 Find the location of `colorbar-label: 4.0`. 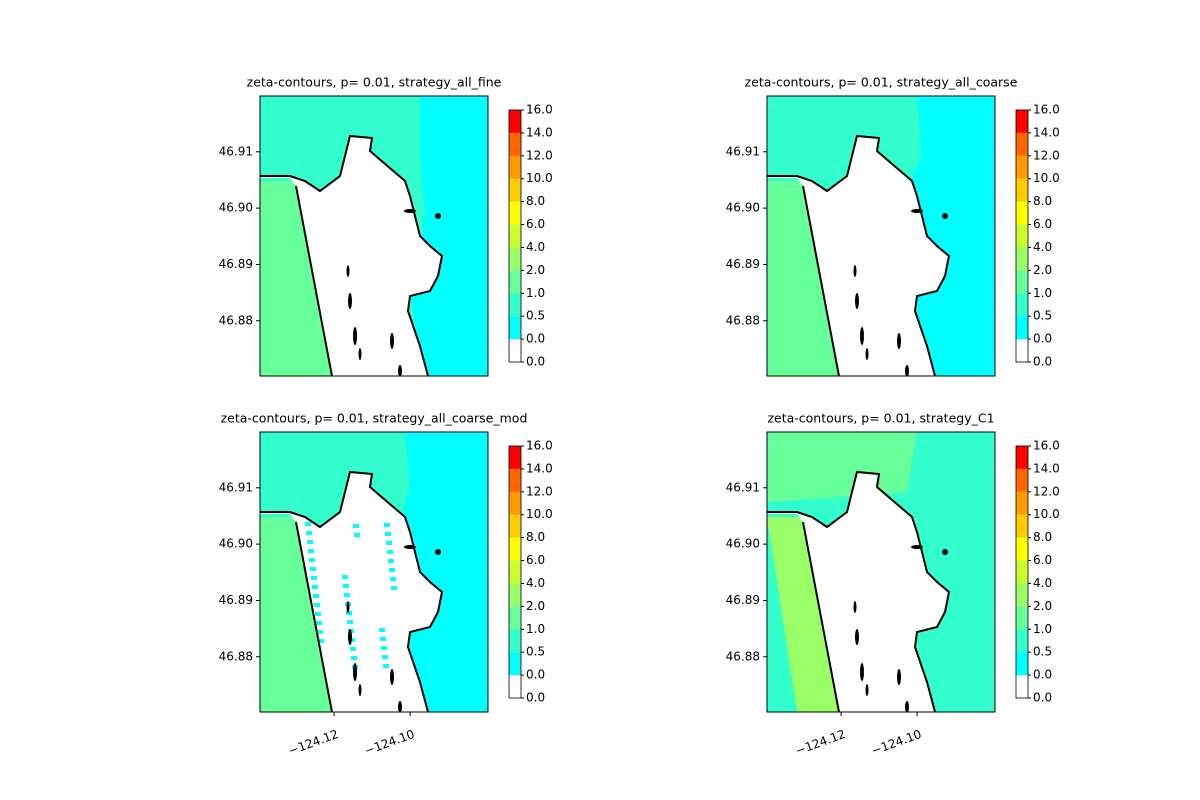

colorbar-label: 4.0 is located at coordinates (535, 583).